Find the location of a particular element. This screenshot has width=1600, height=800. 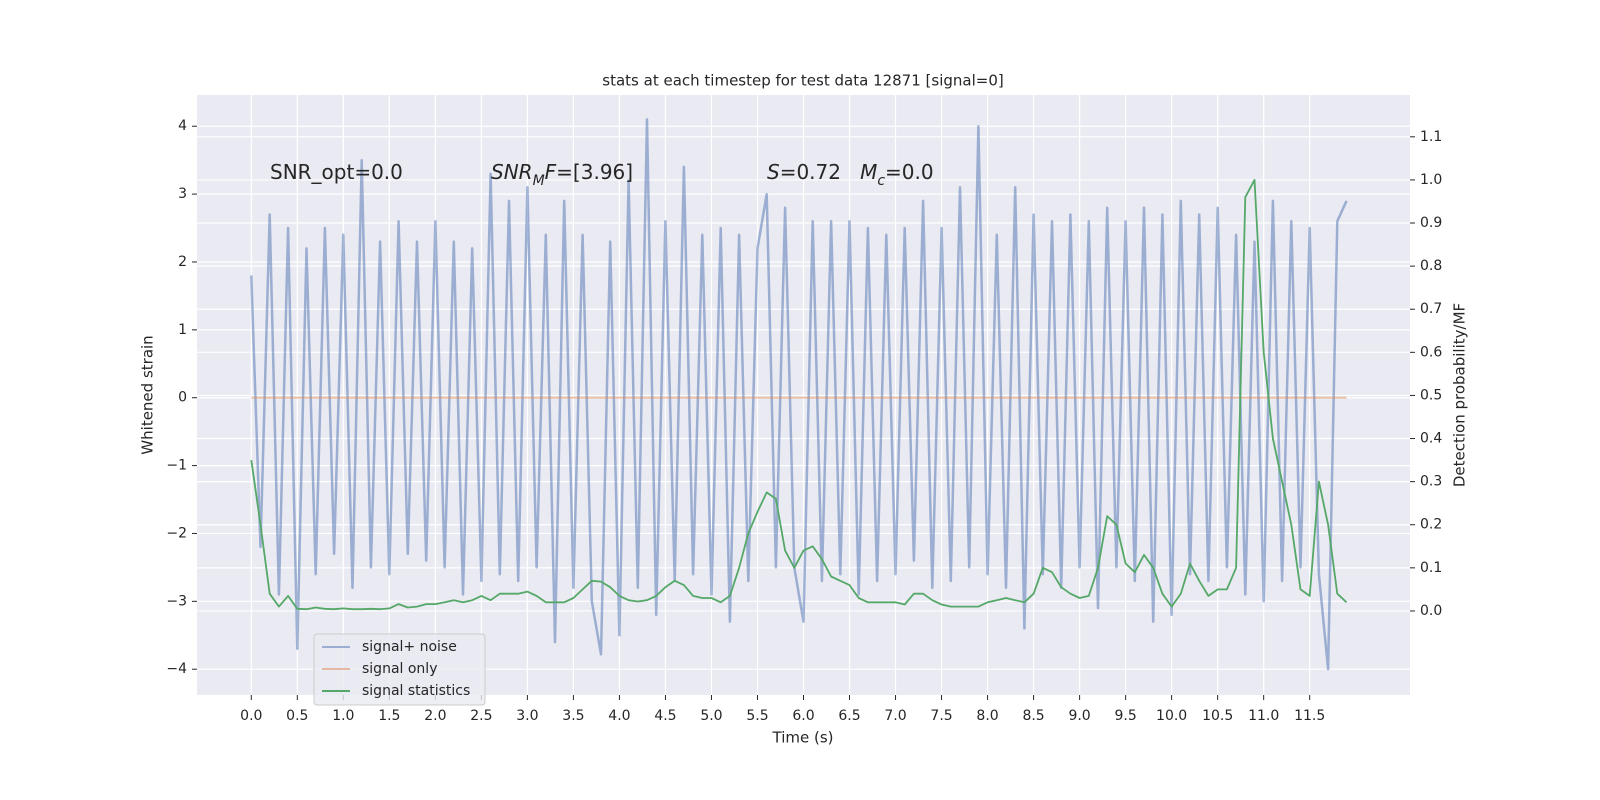

x-tick-label: 9.5 is located at coordinates (1125, 716).